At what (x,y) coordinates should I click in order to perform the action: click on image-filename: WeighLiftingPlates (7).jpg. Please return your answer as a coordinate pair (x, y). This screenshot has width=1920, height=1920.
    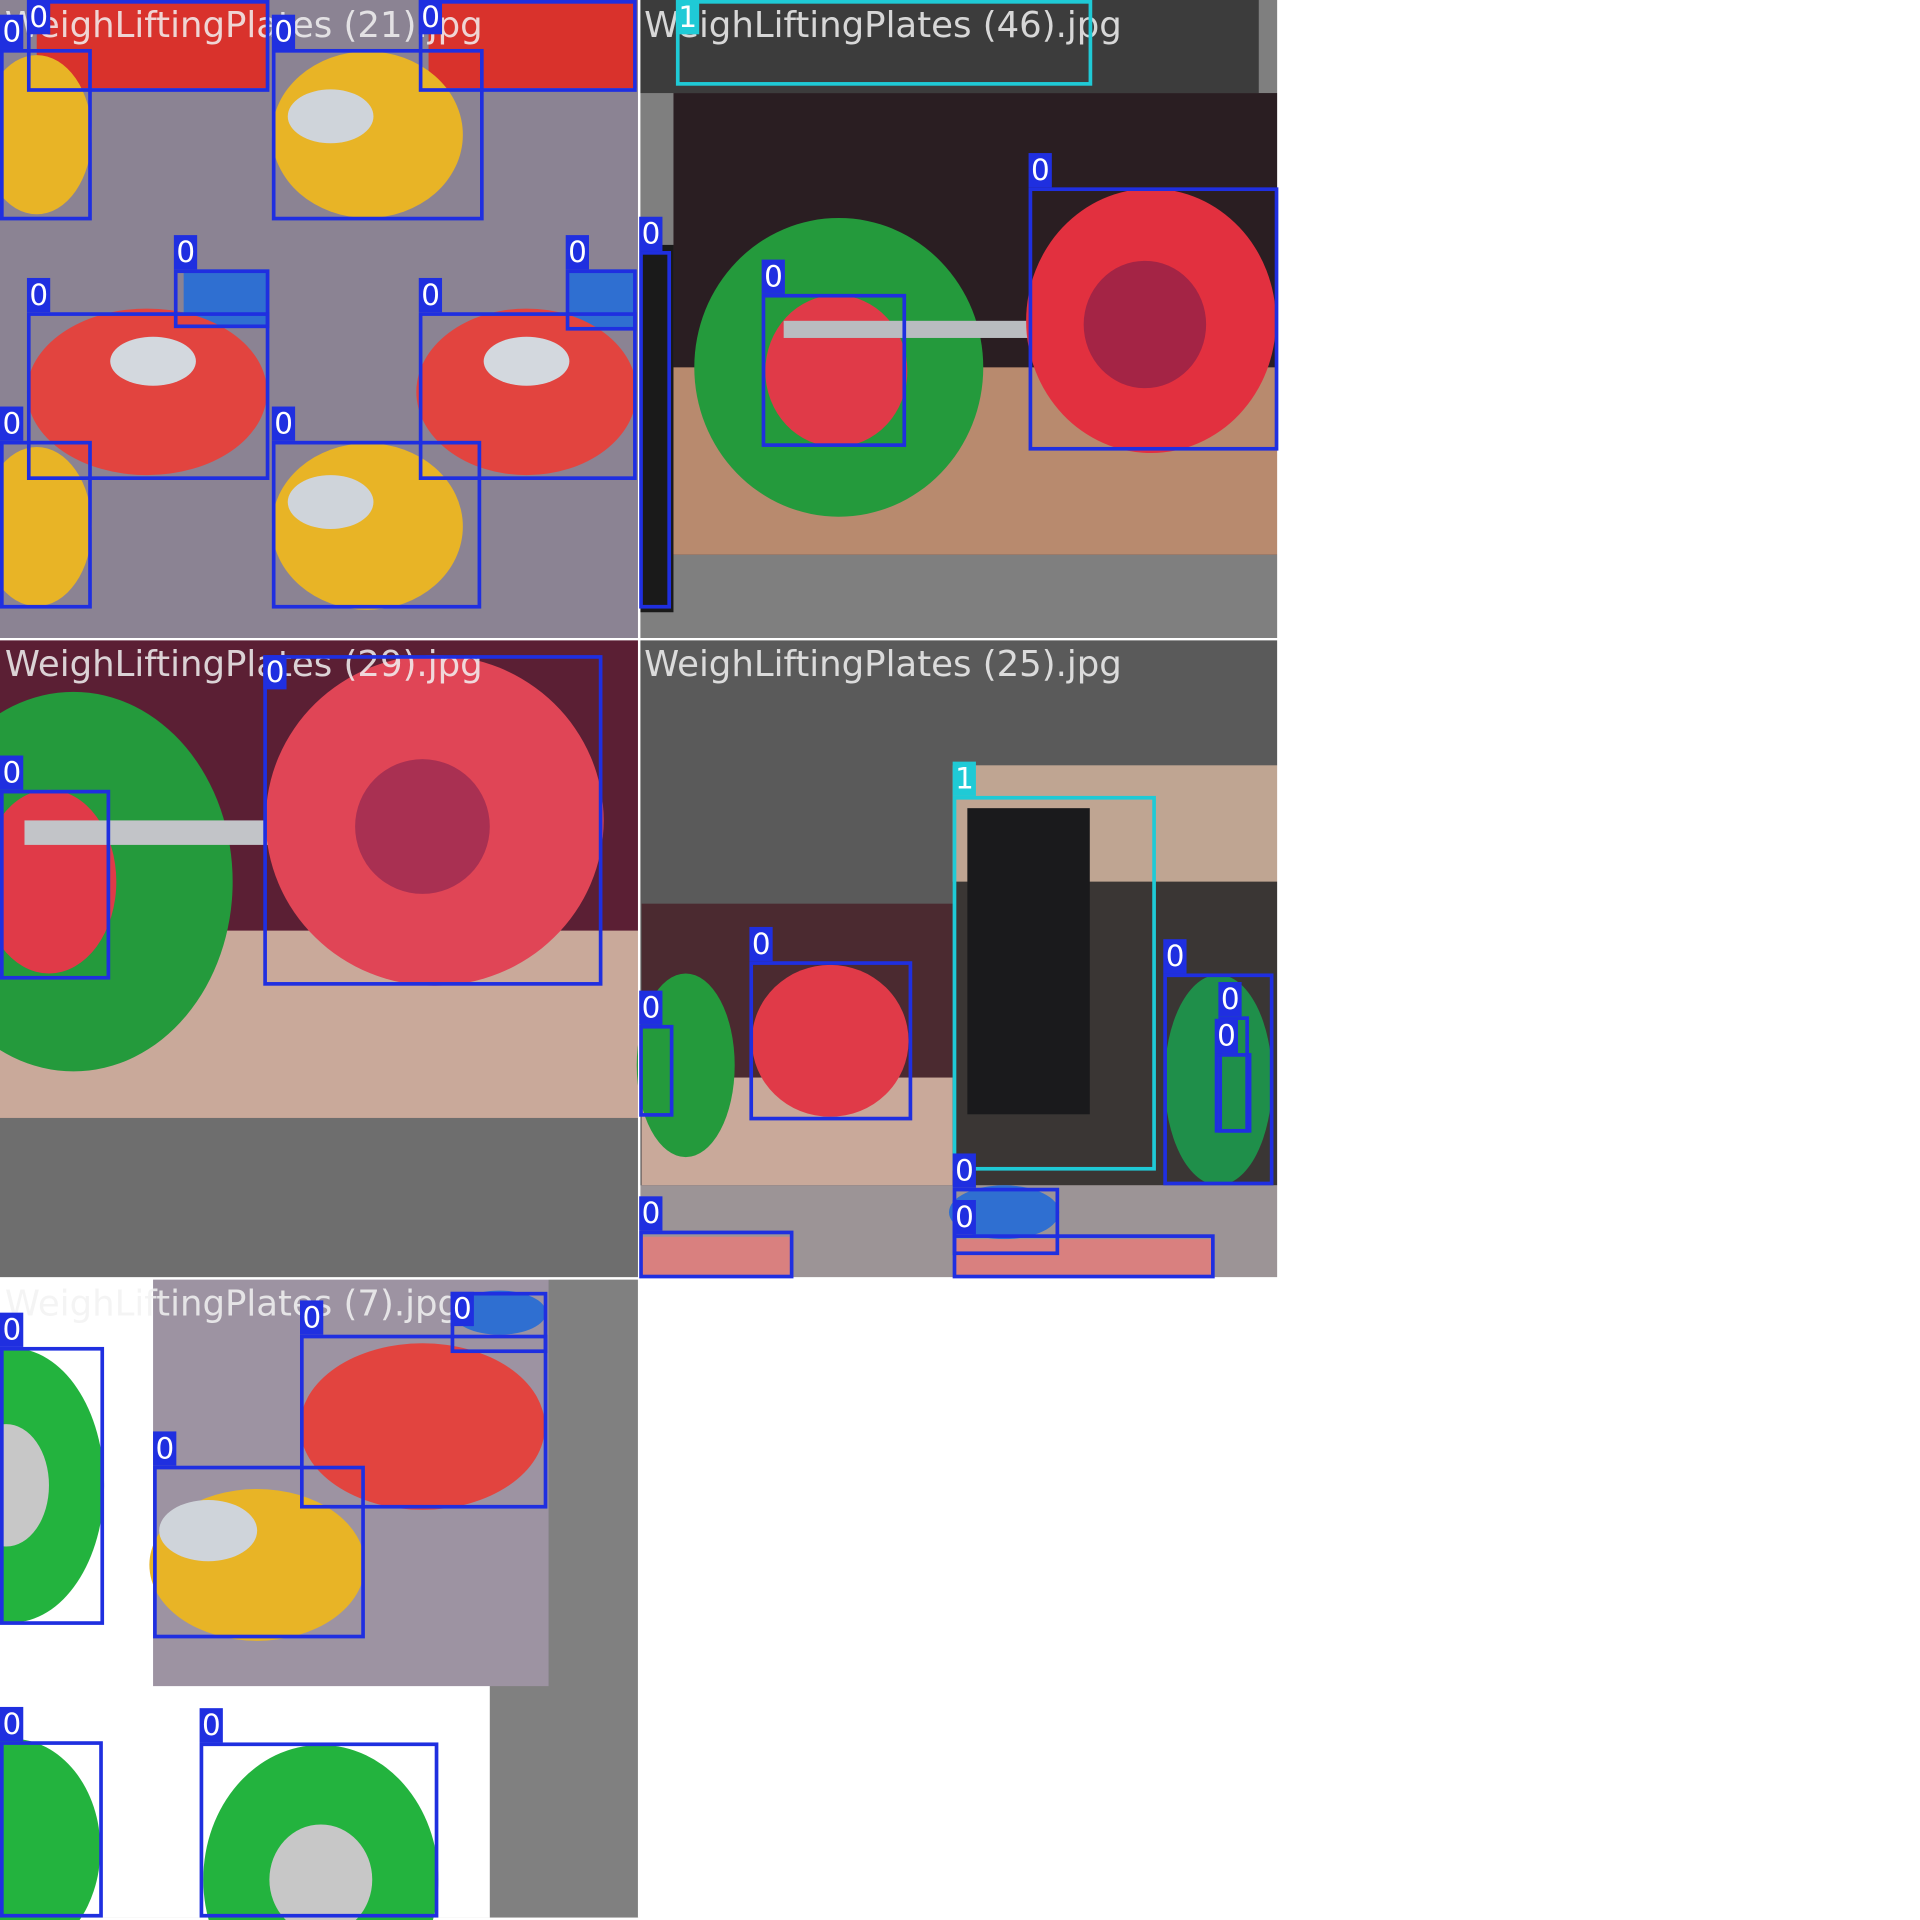
    Looking at the image, I should click on (232, 1303).